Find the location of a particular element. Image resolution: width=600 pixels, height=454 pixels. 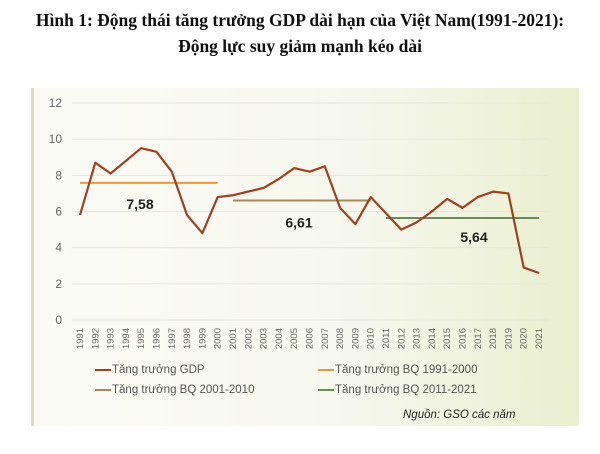

x-tick-label: 2011 is located at coordinates (386, 338).